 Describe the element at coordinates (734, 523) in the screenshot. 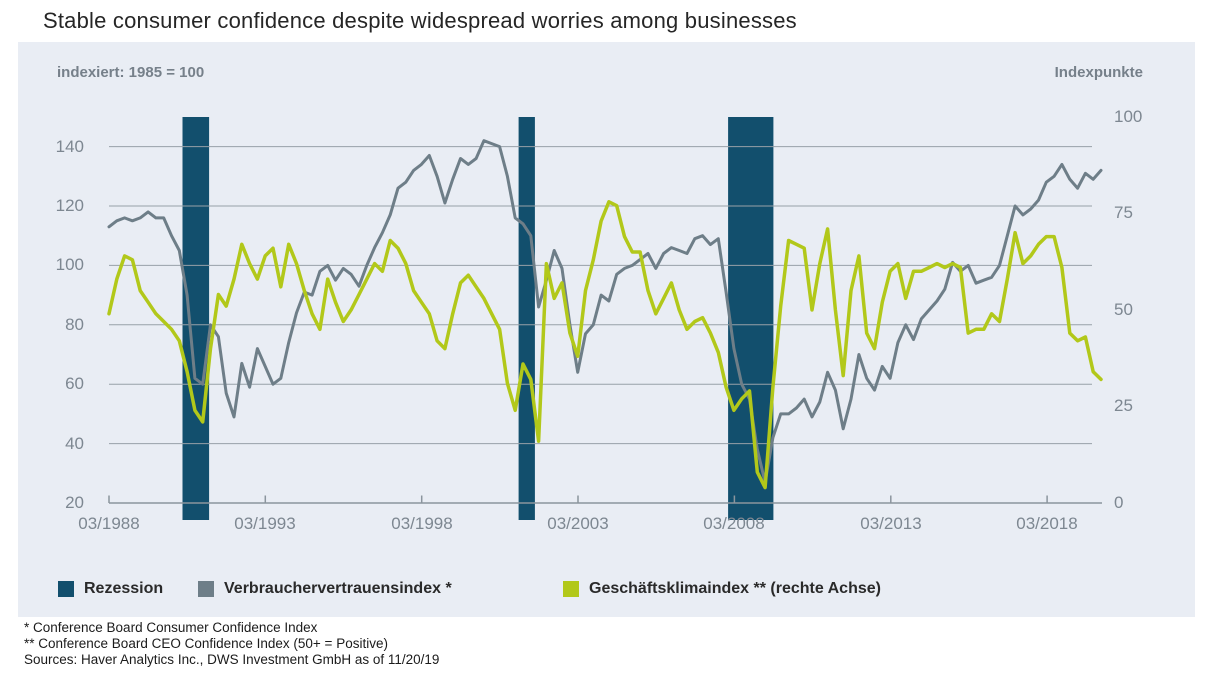

I see `x-axis-tick: 03/2008` at that location.